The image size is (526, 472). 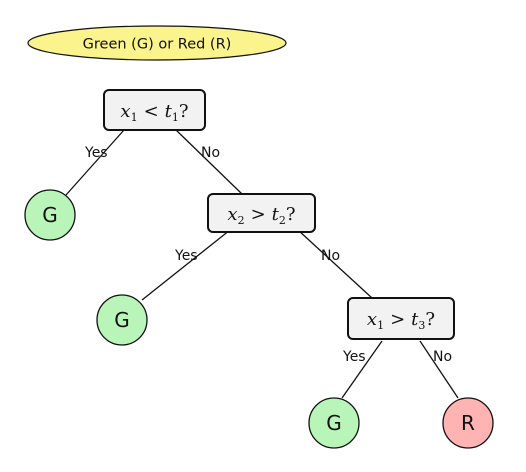 I want to click on edge-n3-no, so click(x=439, y=369).